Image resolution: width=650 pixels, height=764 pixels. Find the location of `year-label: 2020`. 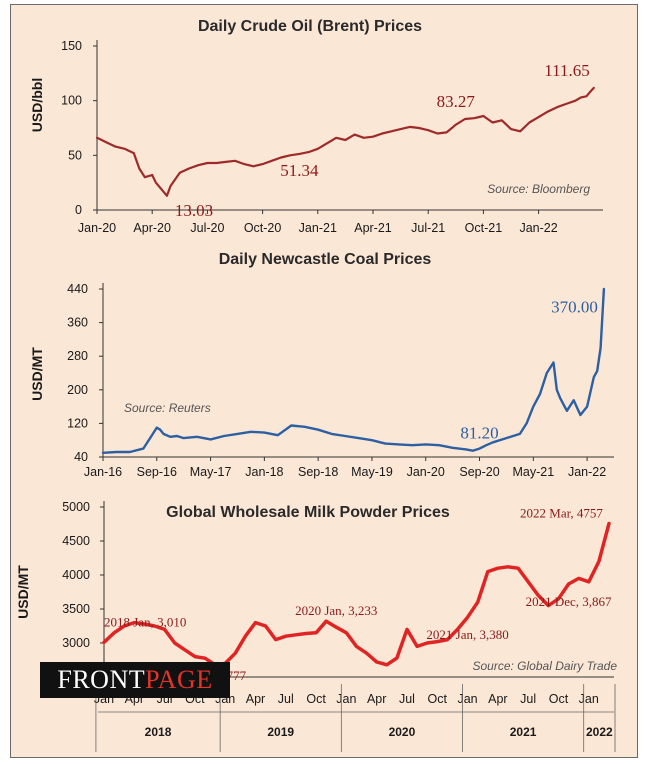

year-label: 2020 is located at coordinates (402, 732).